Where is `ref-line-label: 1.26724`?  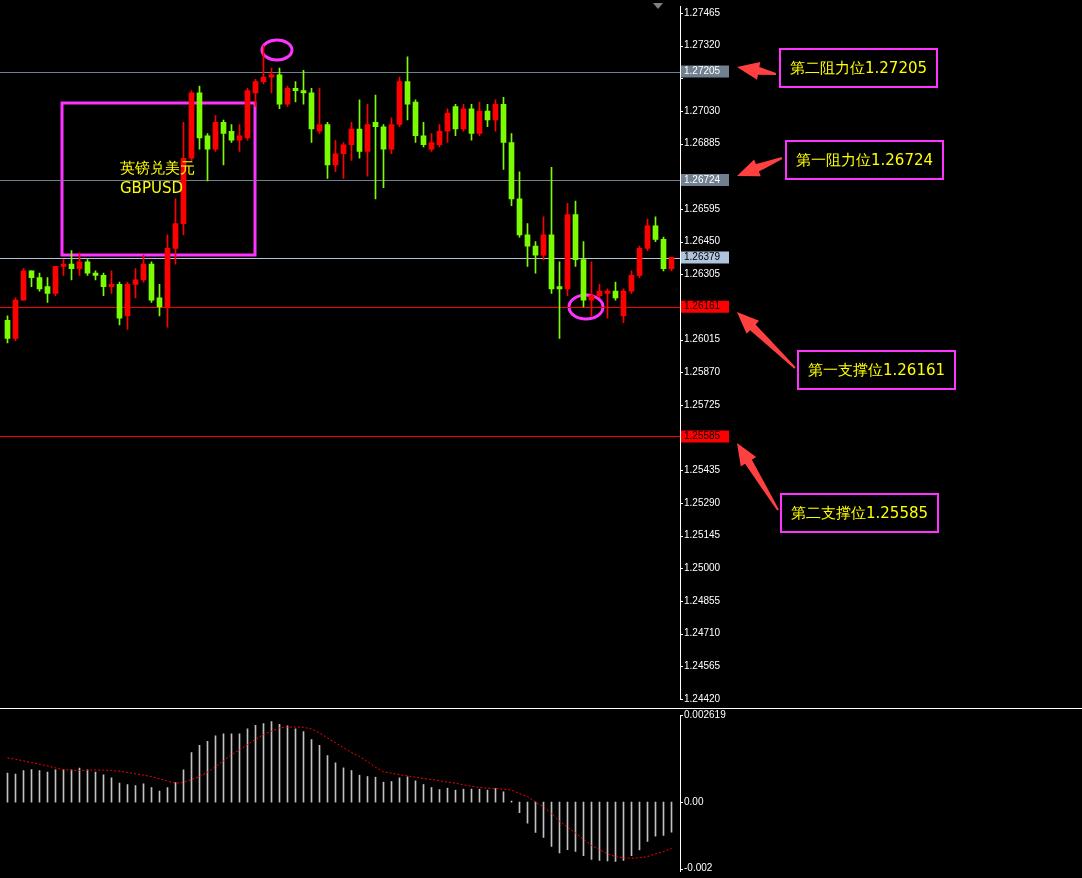
ref-line-label: 1.26724 is located at coordinates (702, 179).